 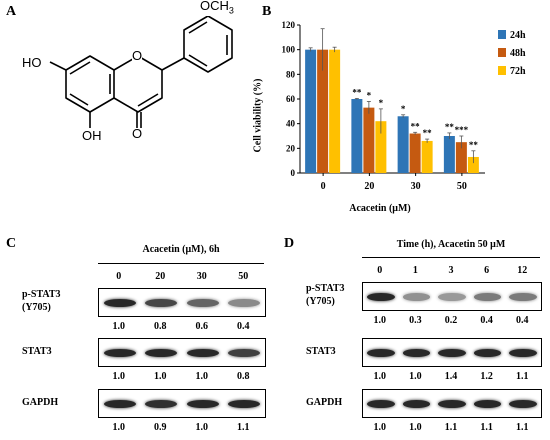 I want to click on legend-label-48h: 48h, so click(x=518, y=53).